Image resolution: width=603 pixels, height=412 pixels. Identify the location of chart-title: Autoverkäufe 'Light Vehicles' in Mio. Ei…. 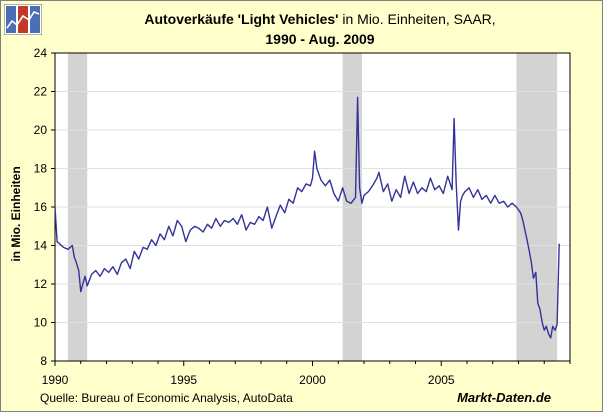
(320, 19).